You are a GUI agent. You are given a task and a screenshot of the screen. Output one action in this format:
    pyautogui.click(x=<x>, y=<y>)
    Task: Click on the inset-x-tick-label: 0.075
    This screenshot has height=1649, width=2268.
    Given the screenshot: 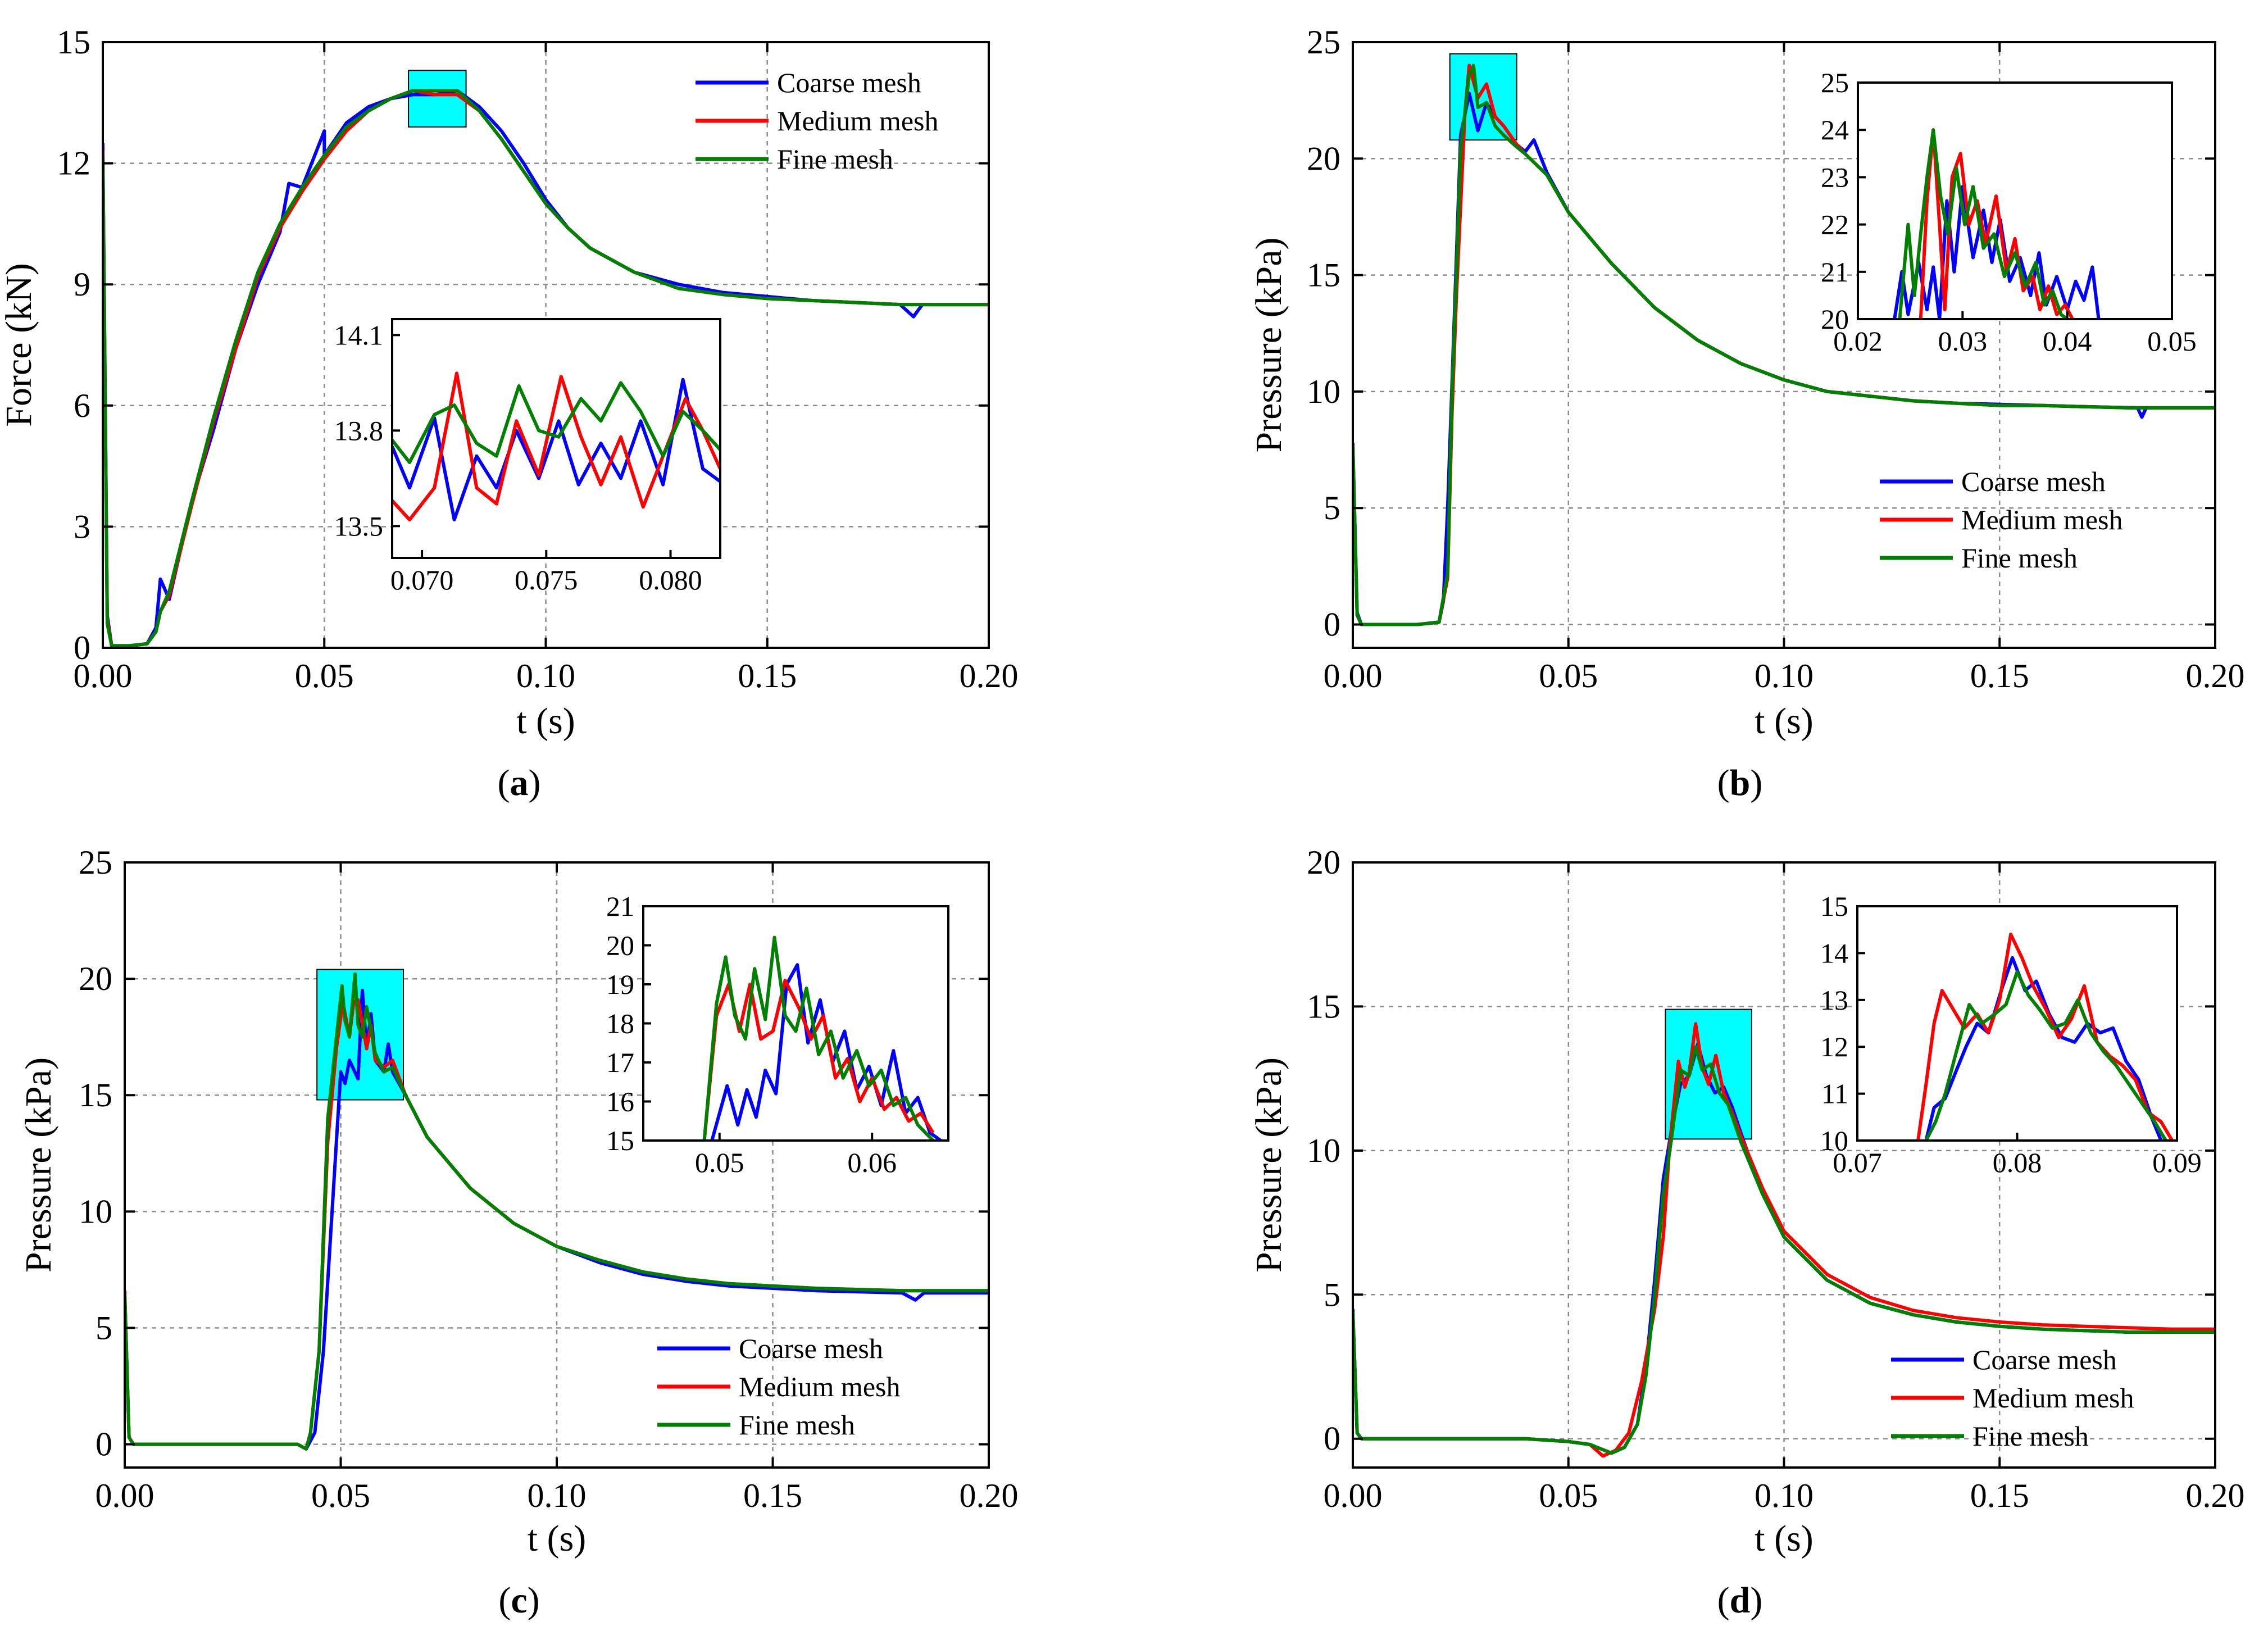 What is the action you would take?
    pyautogui.click(x=546, y=580)
    